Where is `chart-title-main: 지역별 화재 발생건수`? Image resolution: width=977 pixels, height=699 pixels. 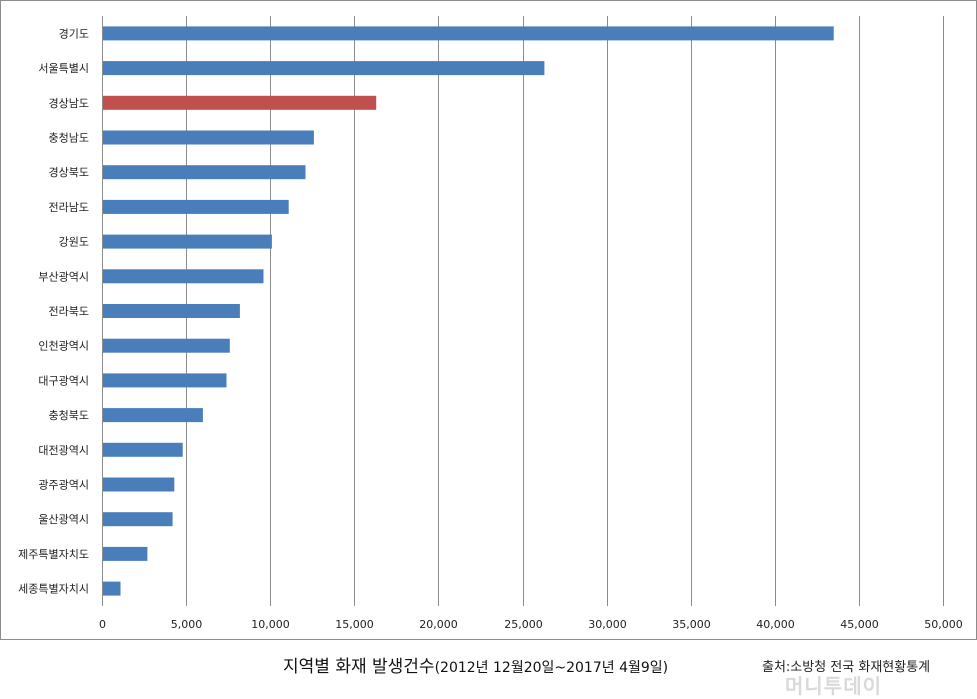
chart-title-main: 지역별 화재 발생건수 is located at coordinates (359, 667).